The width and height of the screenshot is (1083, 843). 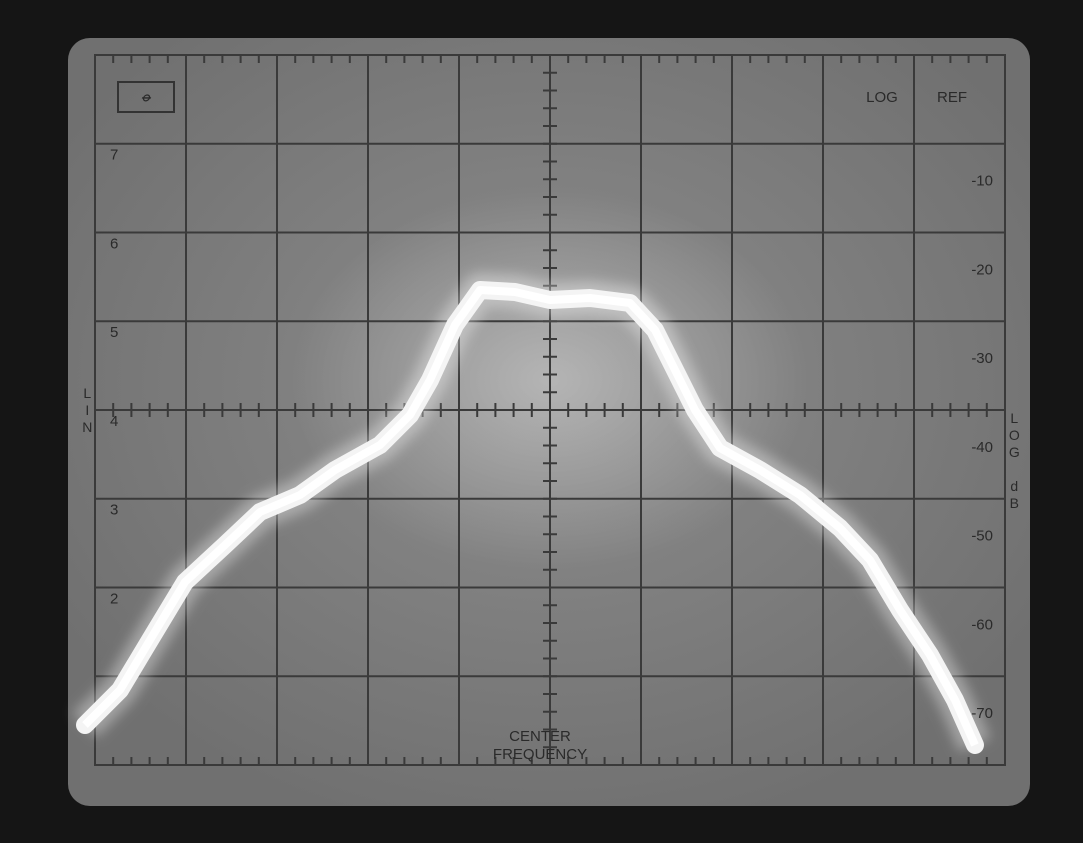 I want to click on right-axis-label: LOG dB, so click(x=1014, y=461).